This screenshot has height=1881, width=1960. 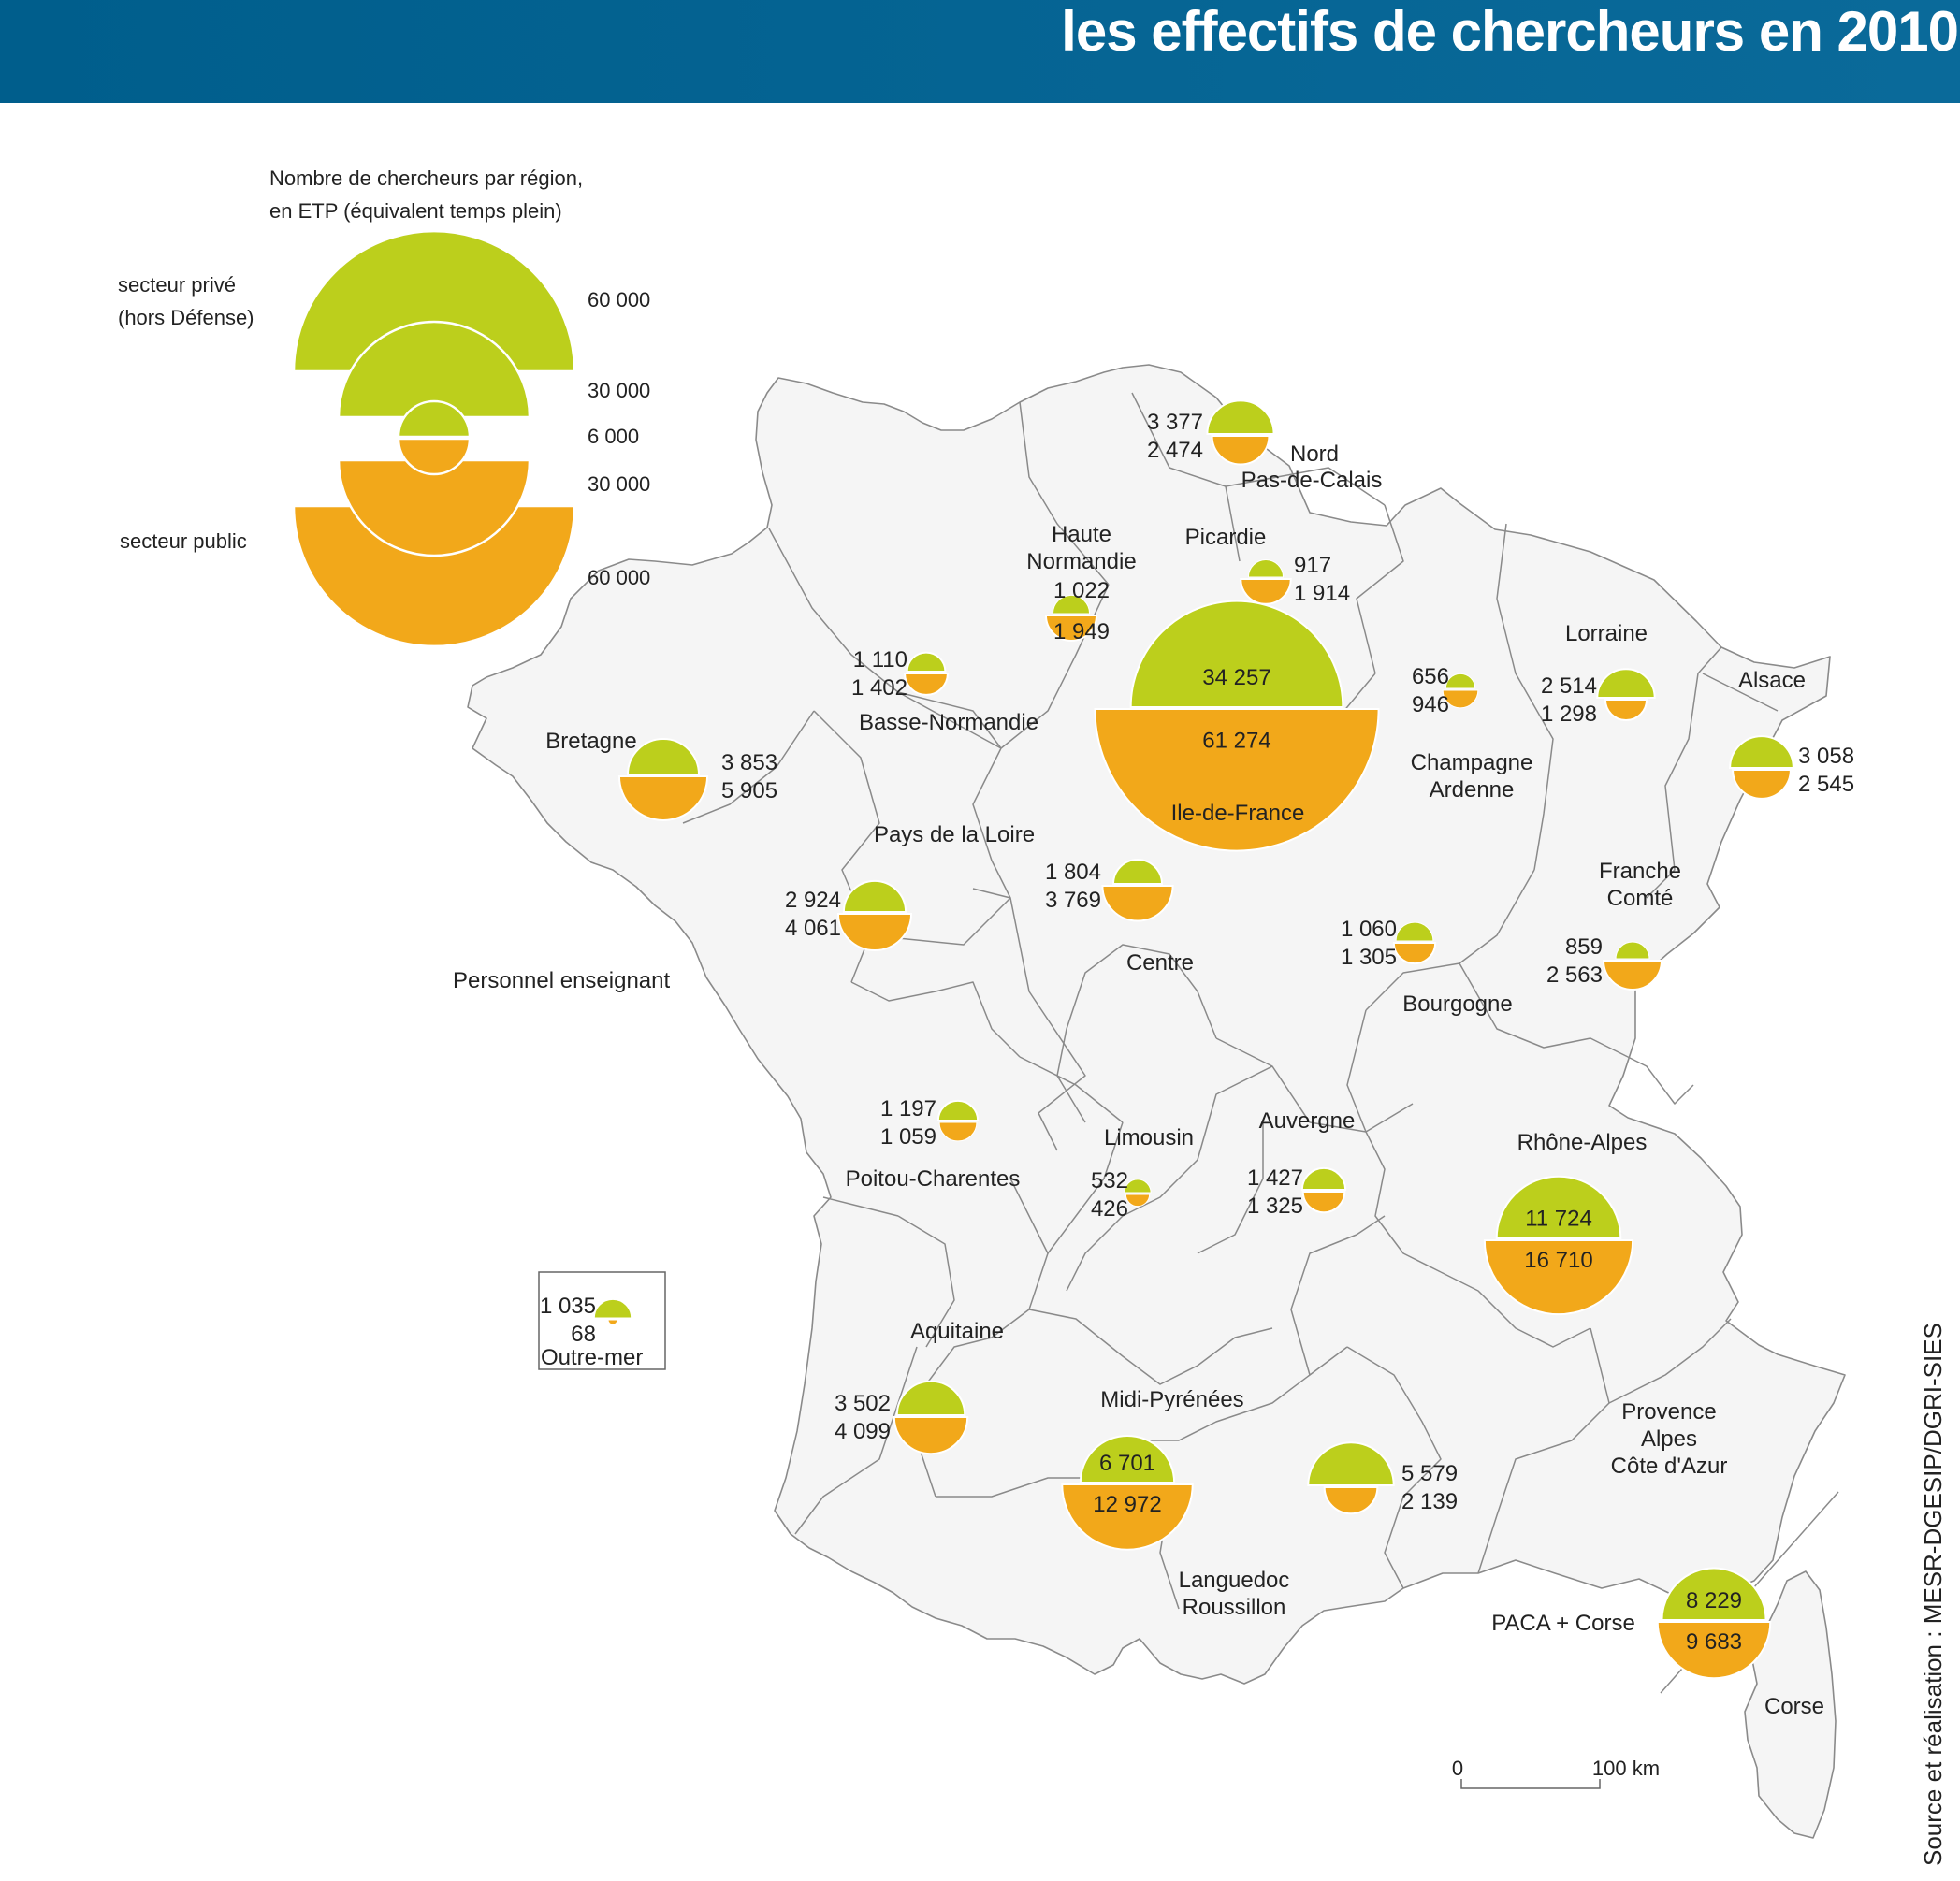 What do you see at coordinates (1275, 1178) in the screenshot?
I see `prive-value: 1 427` at bounding box center [1275, 1178].